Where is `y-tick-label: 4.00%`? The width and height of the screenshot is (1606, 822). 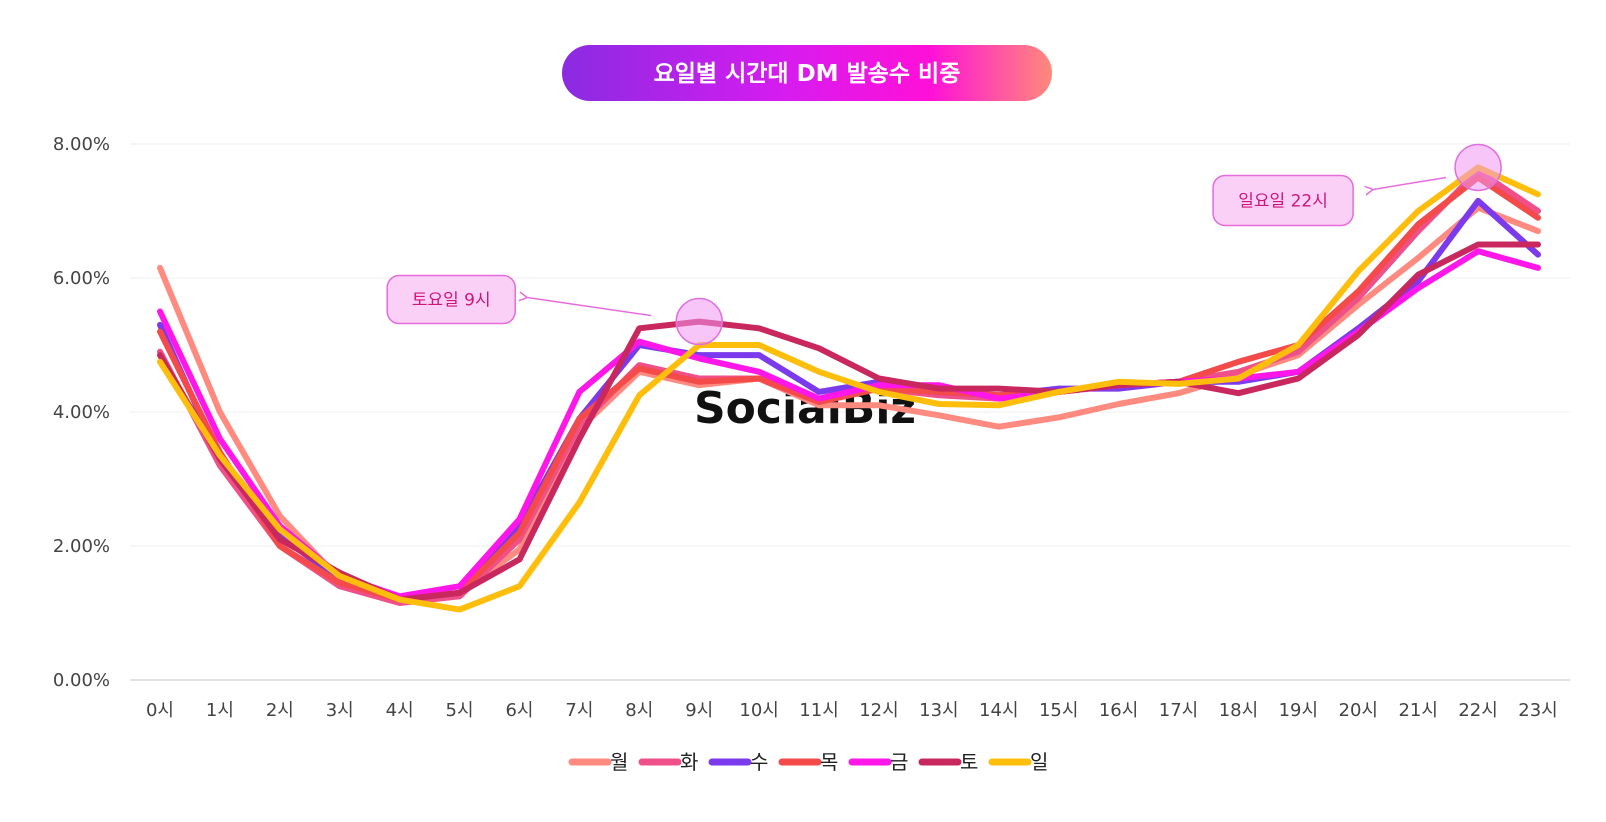
y-tick-label: 4.00% is located at coordinates (81, 412).